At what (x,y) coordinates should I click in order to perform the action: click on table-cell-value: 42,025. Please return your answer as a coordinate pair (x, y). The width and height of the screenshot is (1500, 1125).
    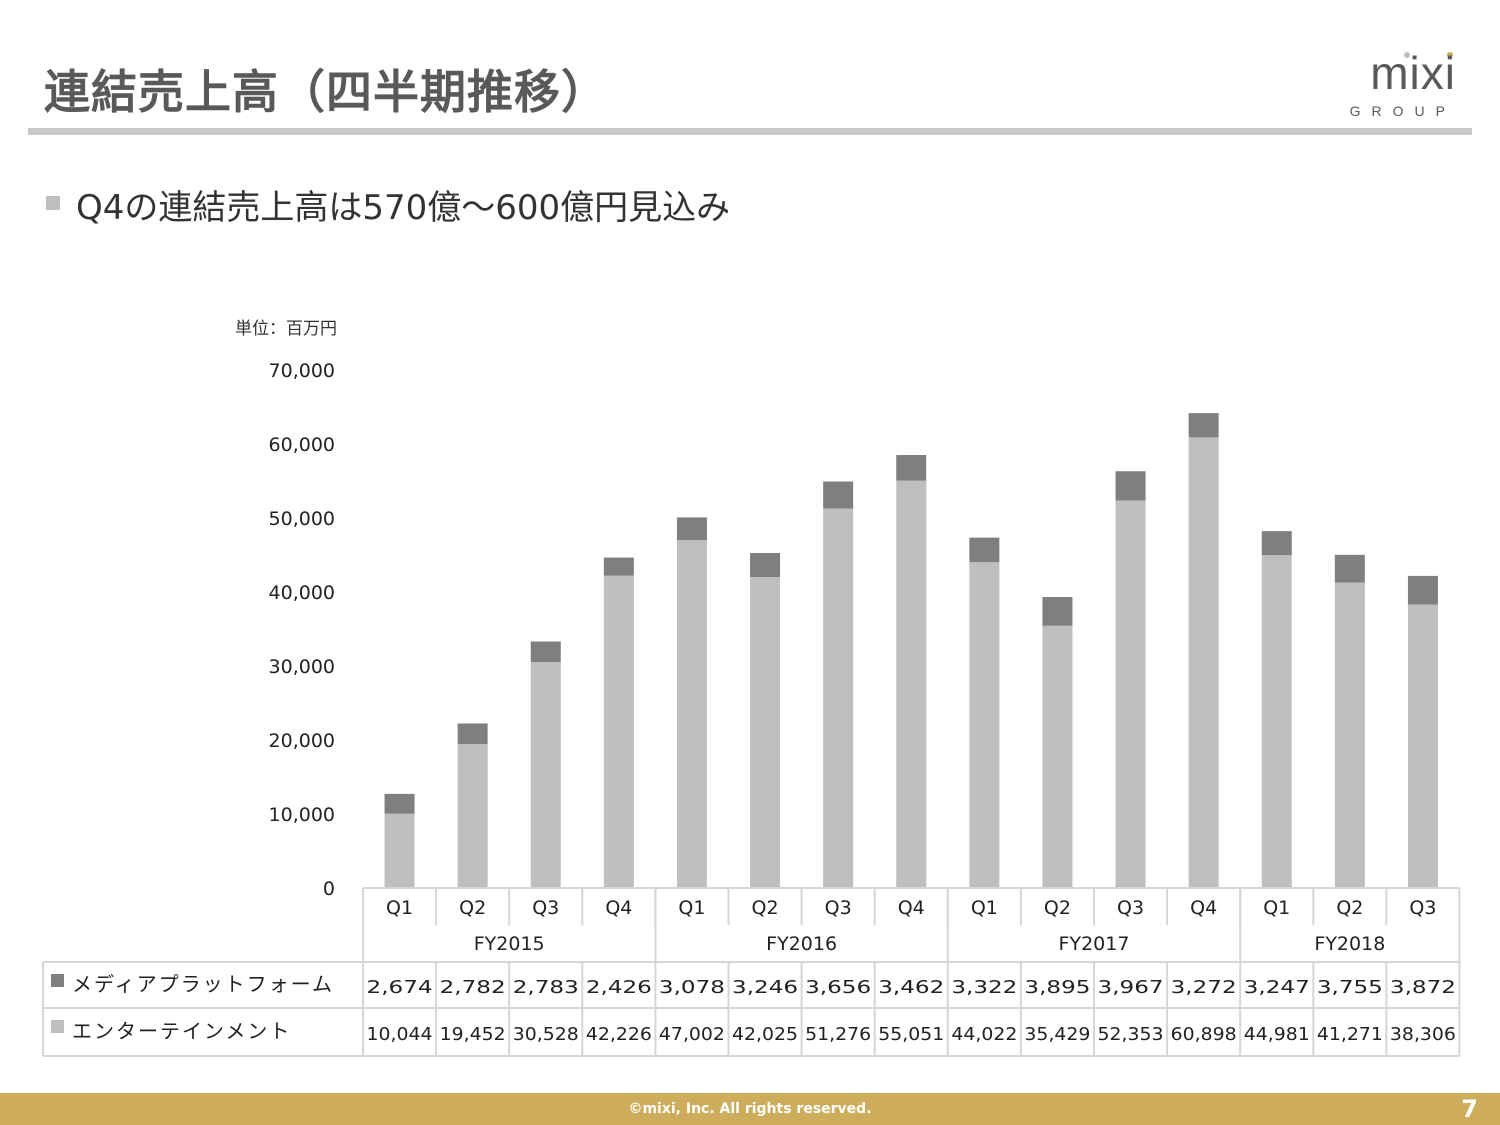
    Looking at the image, I should click on (765, 1034).